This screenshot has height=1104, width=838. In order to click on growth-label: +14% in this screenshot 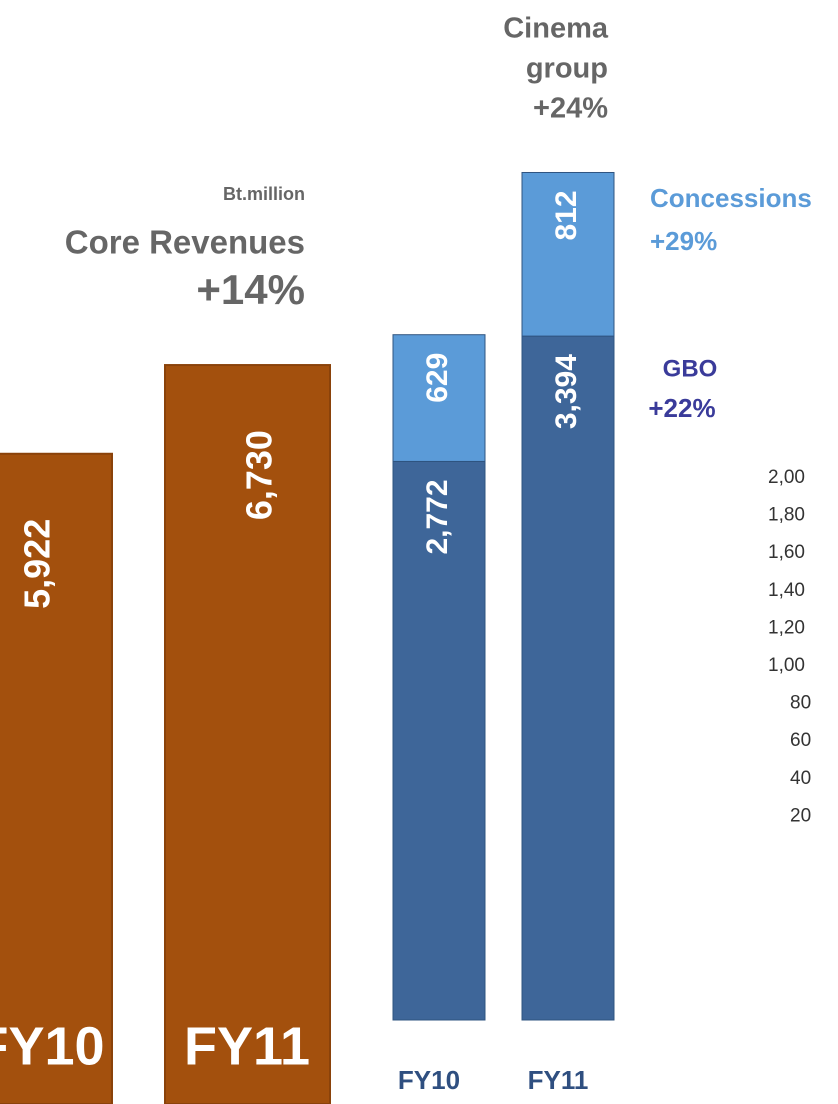, I will do `click(250, 289)`.